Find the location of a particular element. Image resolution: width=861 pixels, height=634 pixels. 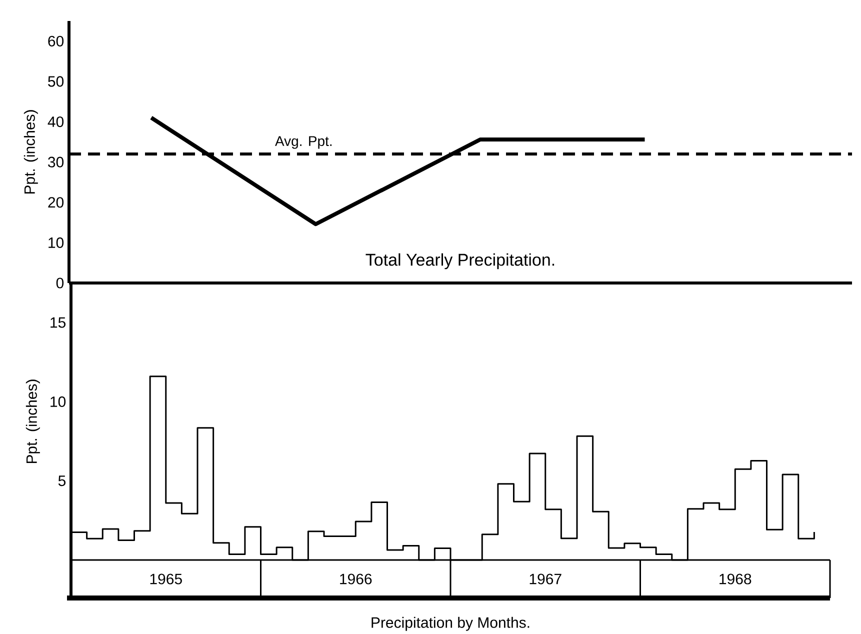

y-tick-label: 50 is located at coordinates (56, 81).